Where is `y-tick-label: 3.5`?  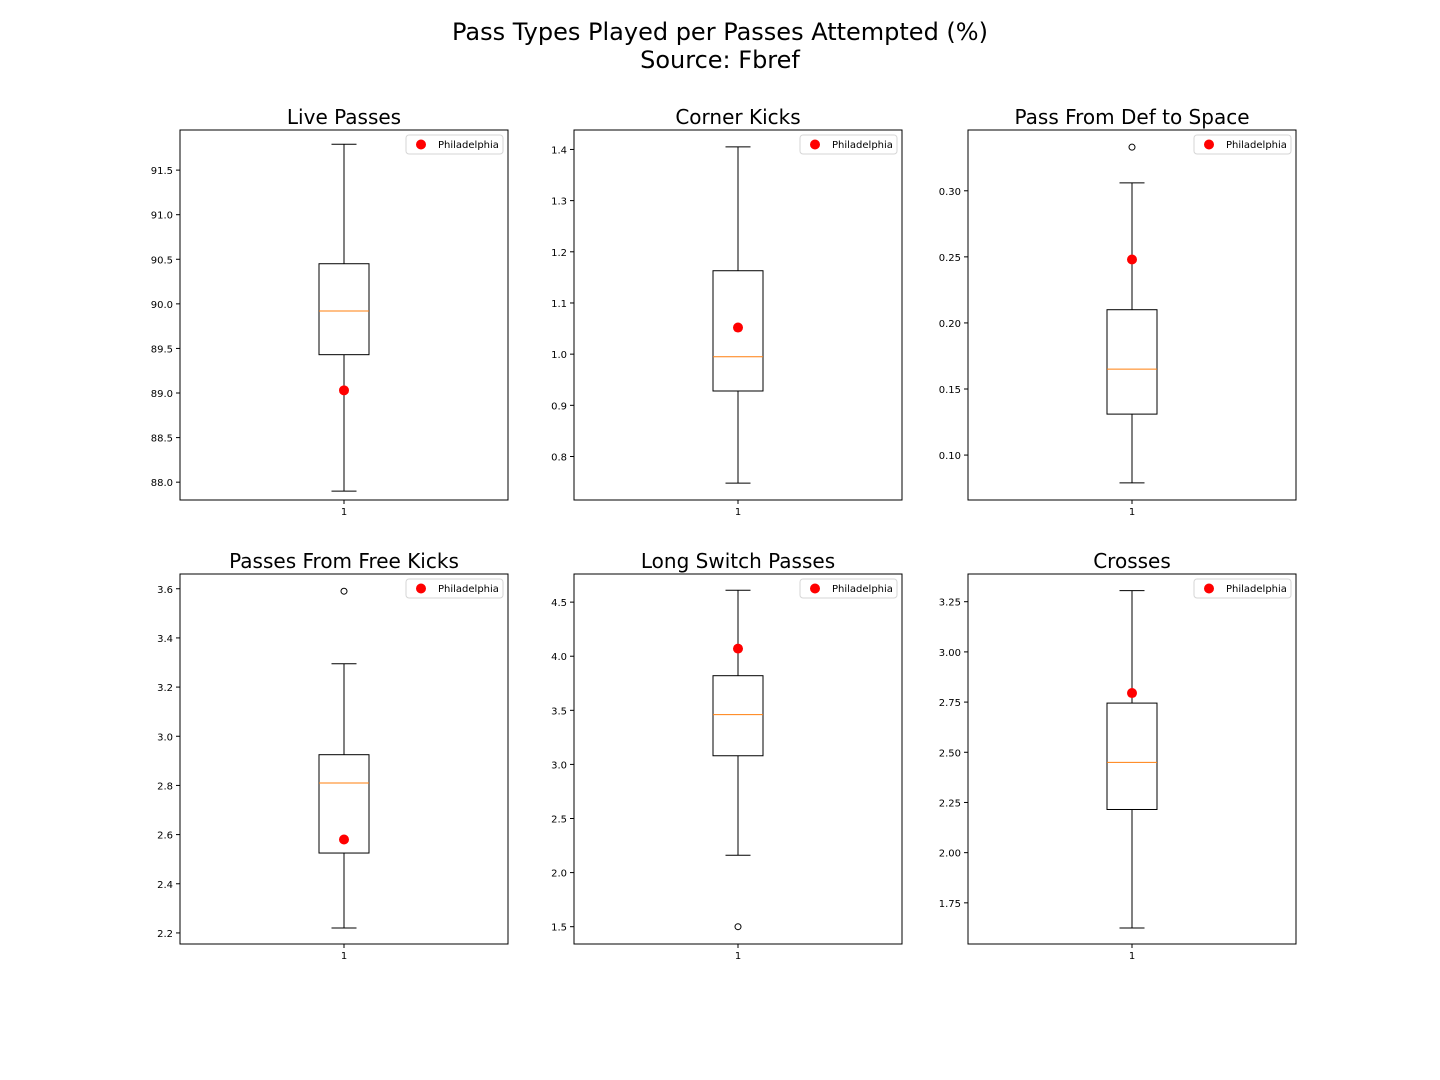
y-tick-label: 3.5 is located at coordinates (559, 711).